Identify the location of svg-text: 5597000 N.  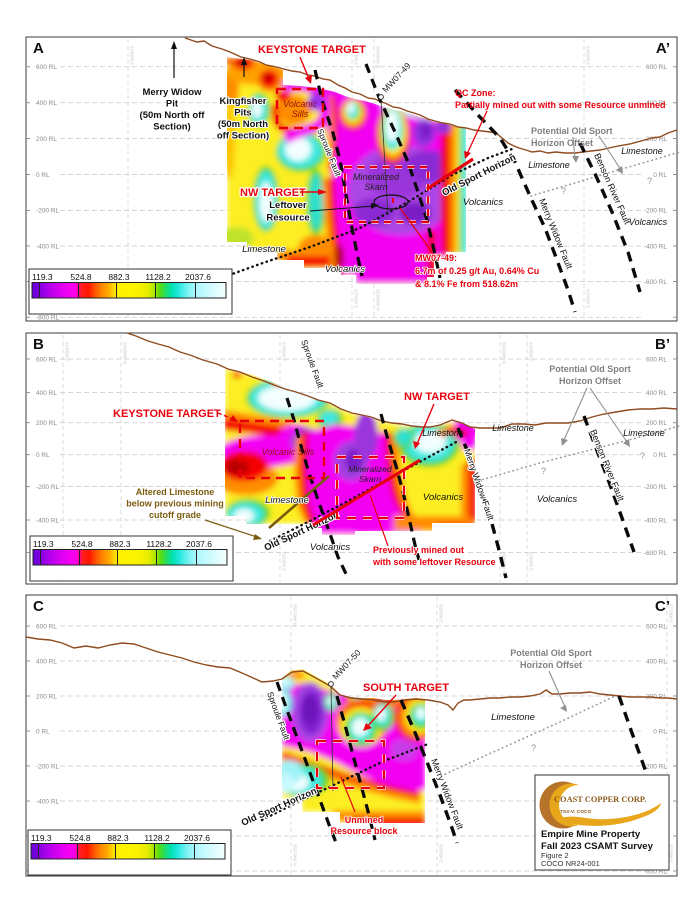
(295, 615).